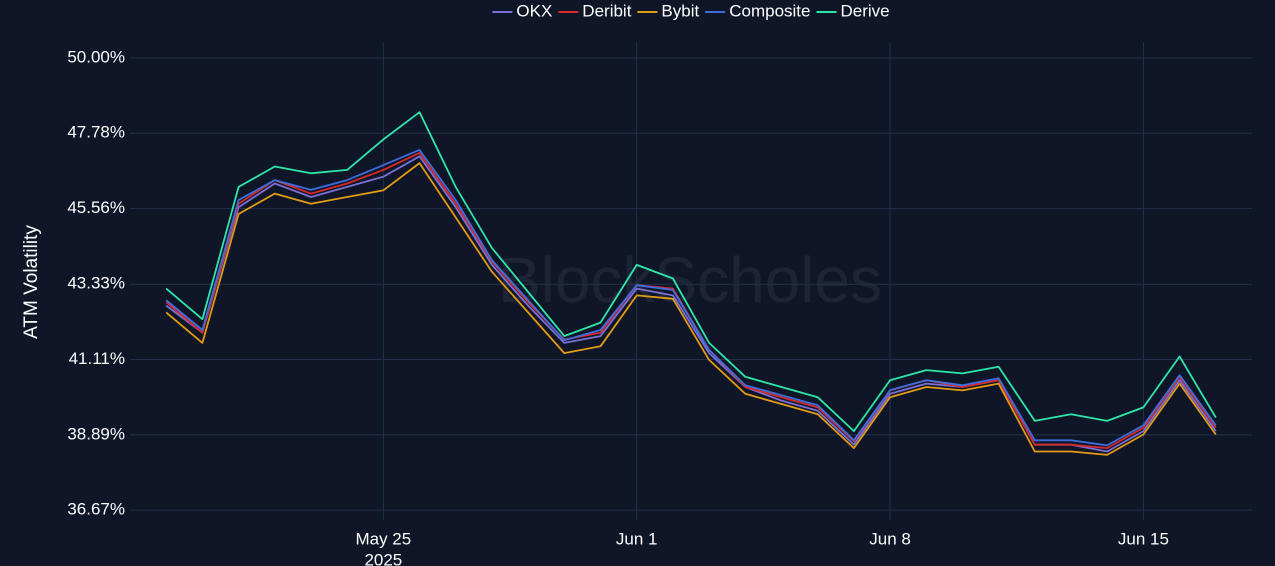 The image size is (1275, 566). Describe the element at coordinates (96, 283) in the screenshot. I see `y-tick-label: 43.33%` at that location.